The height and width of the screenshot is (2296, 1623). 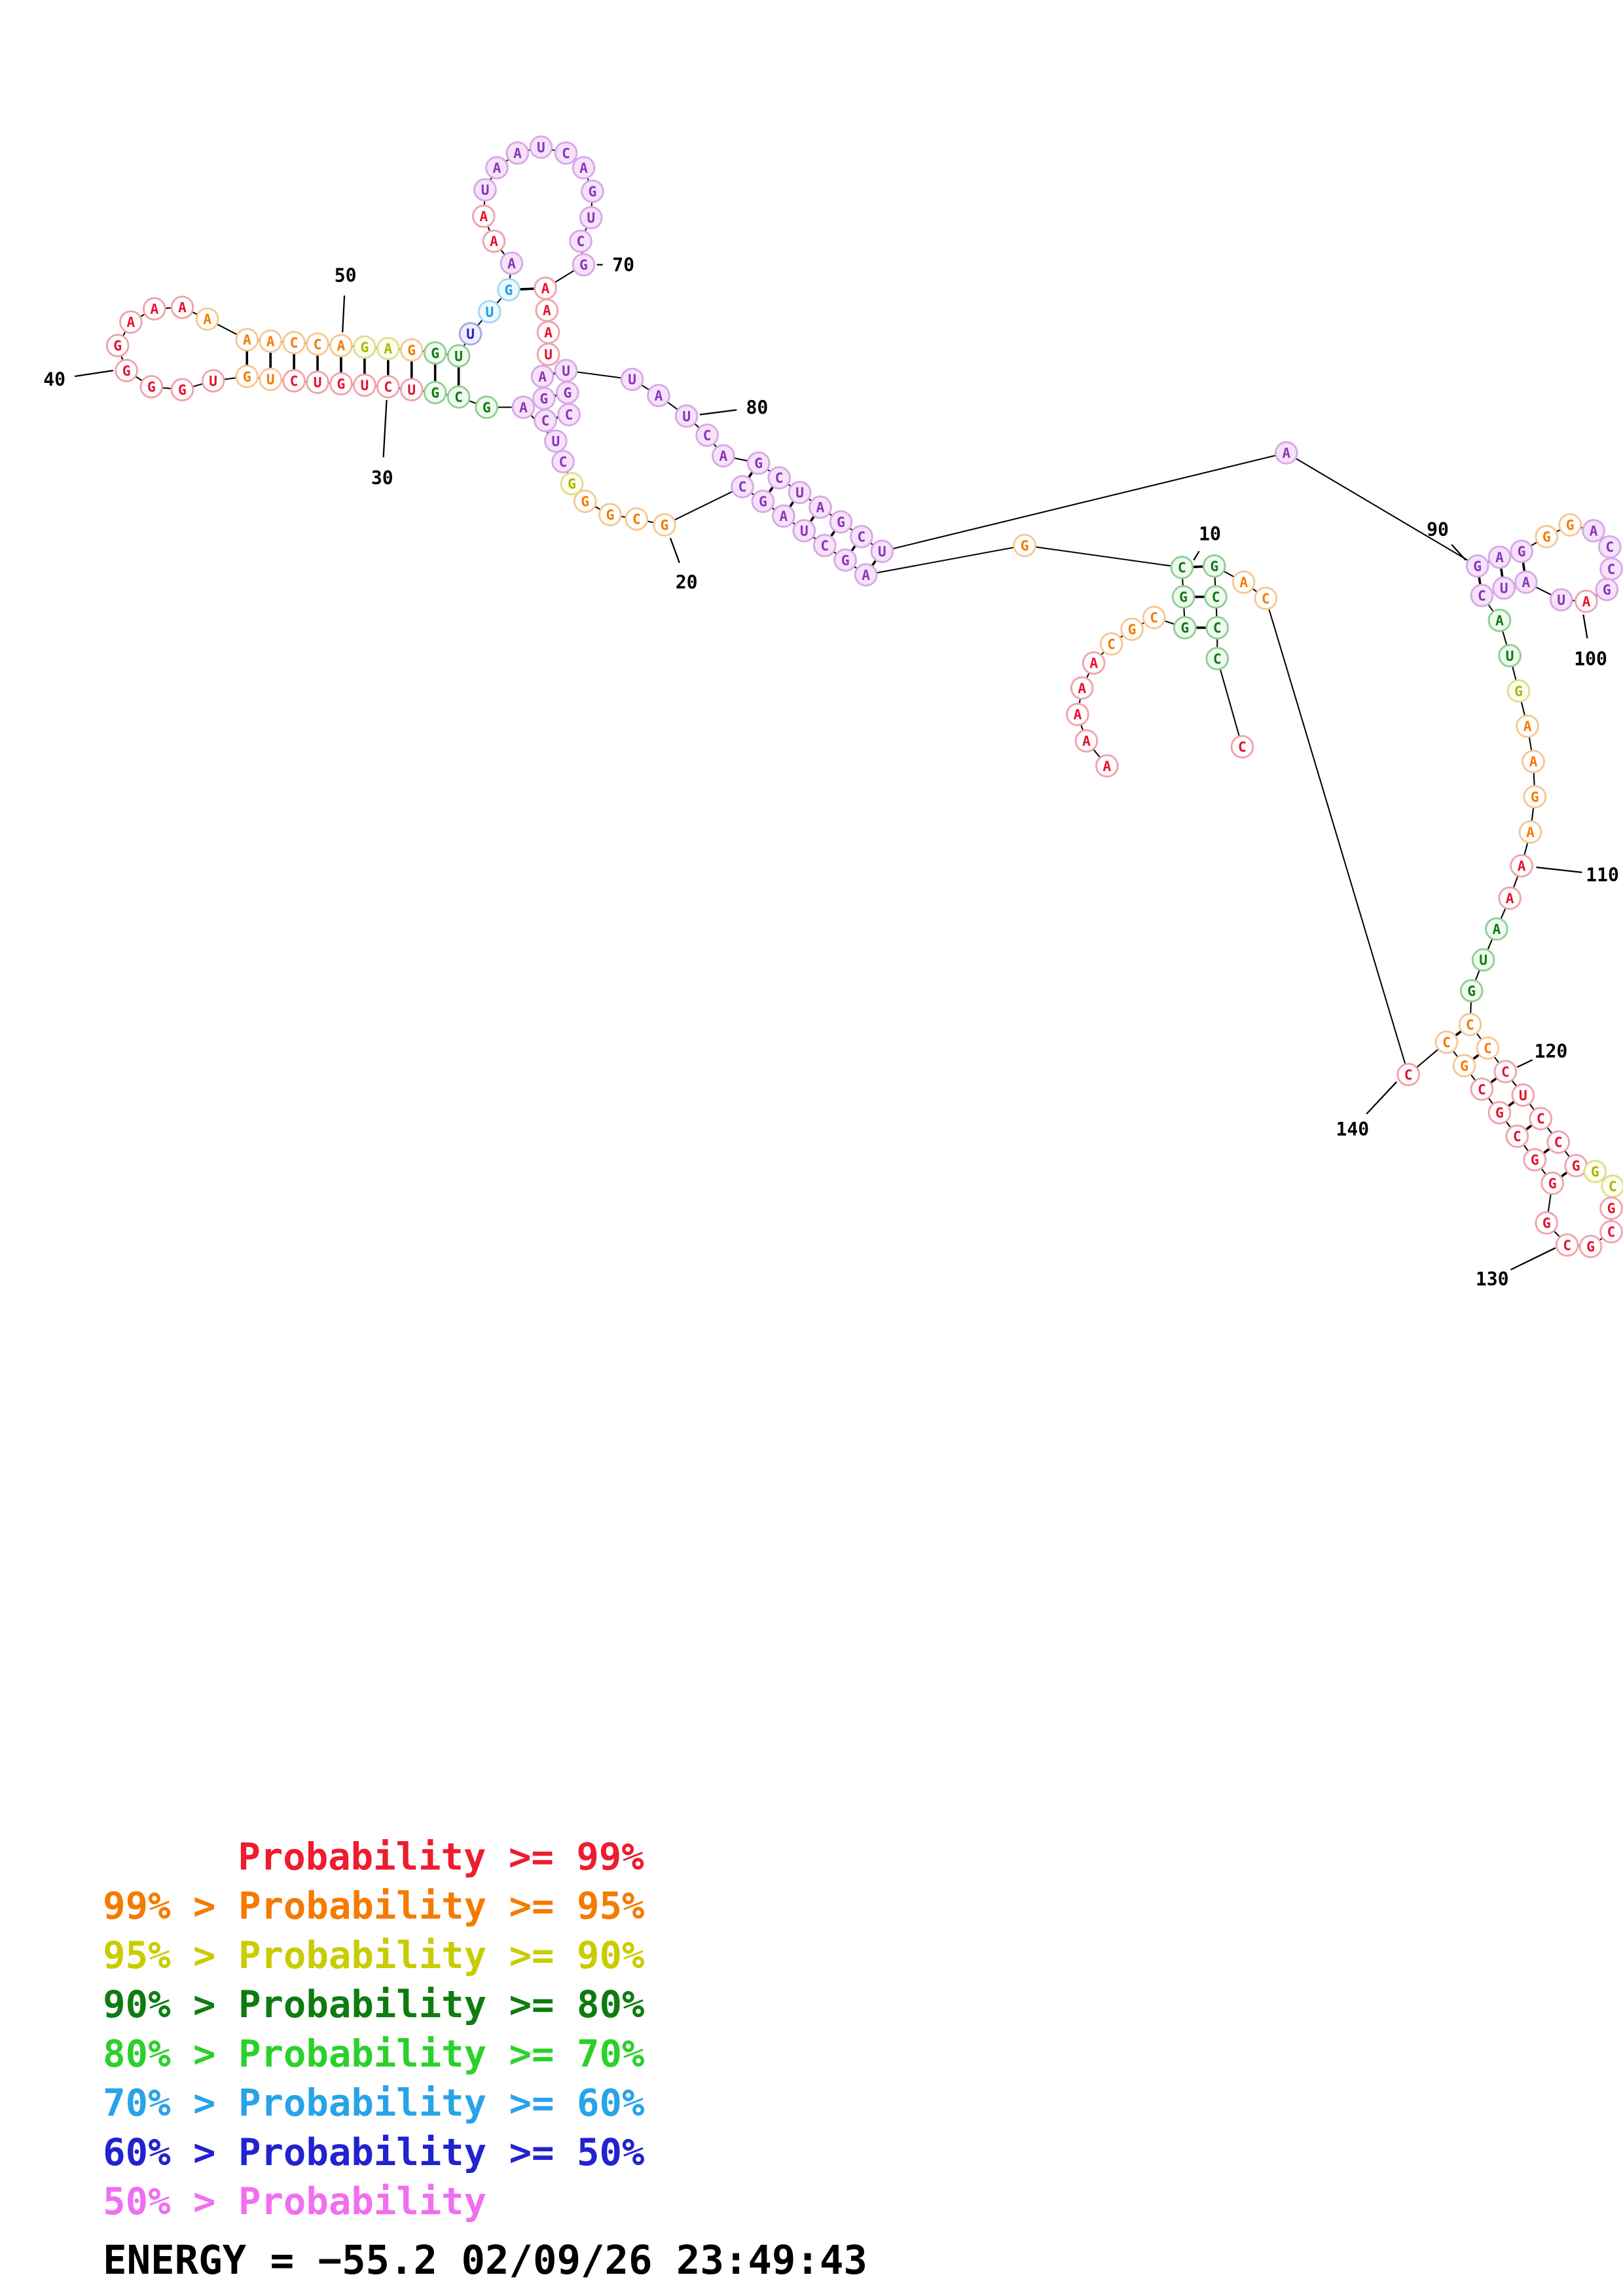 What do you see at coordinates (1551, 1051) in the screenshot?
I see `position-label: 120` at bounding box center [1551, 1051].